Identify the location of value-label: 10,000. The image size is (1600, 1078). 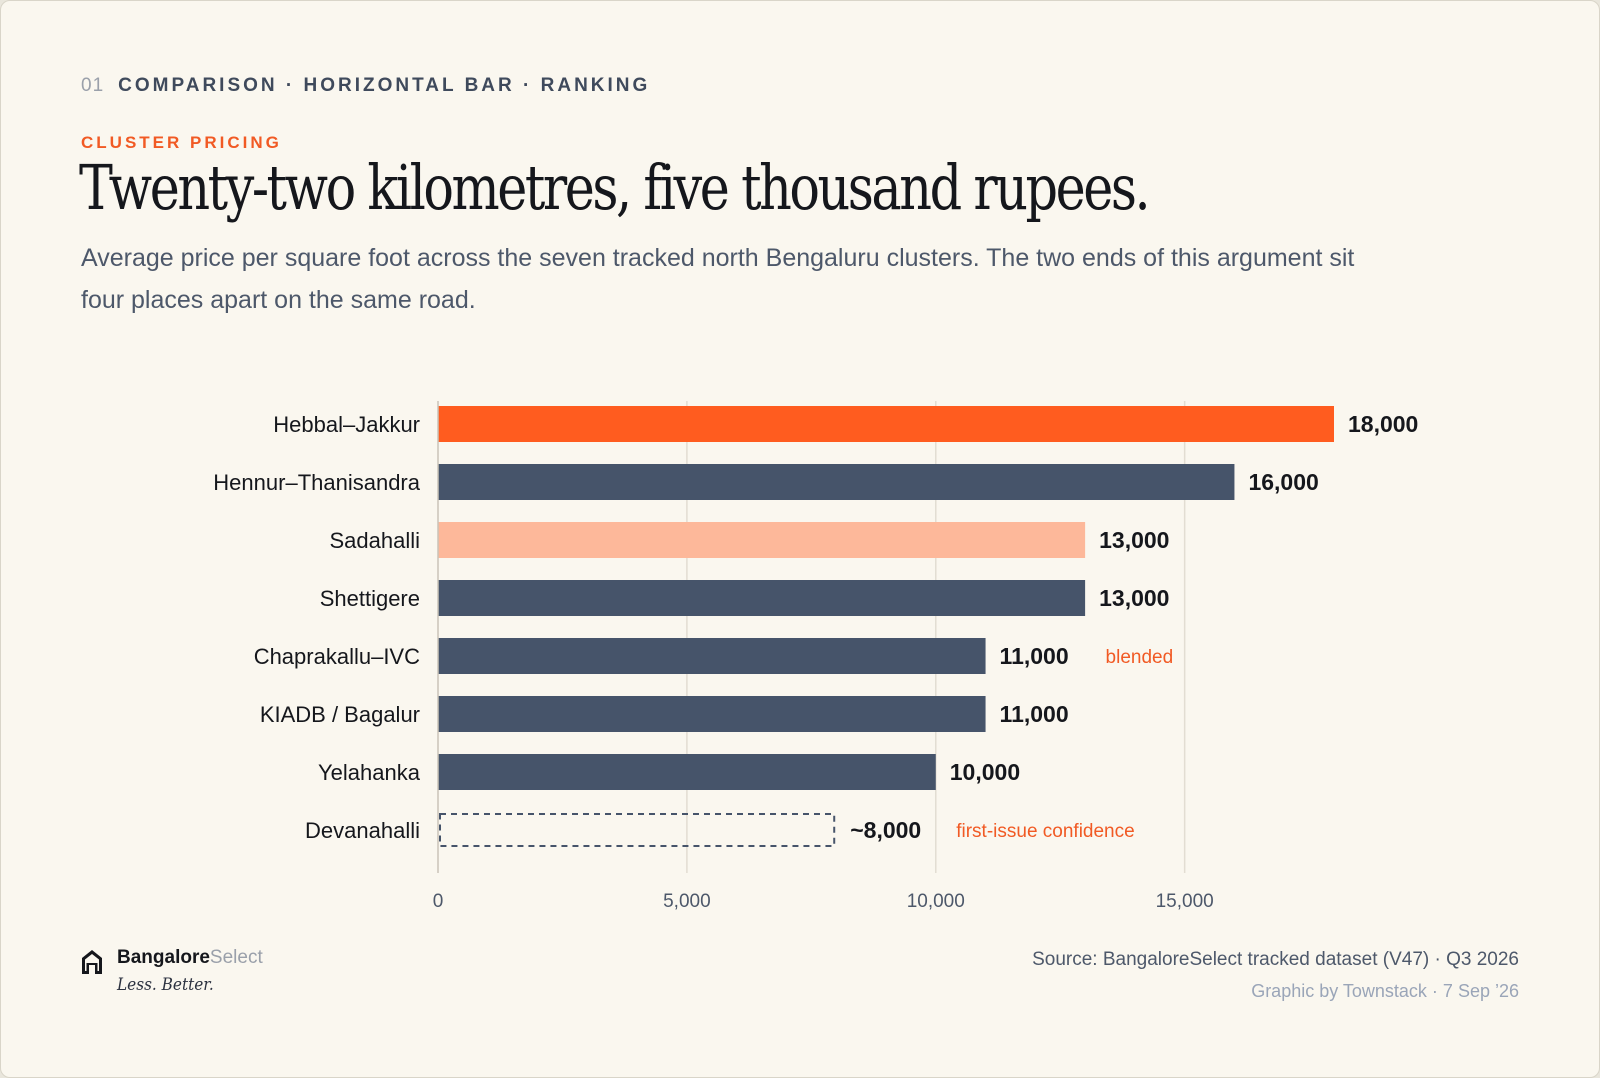
(985, 772).